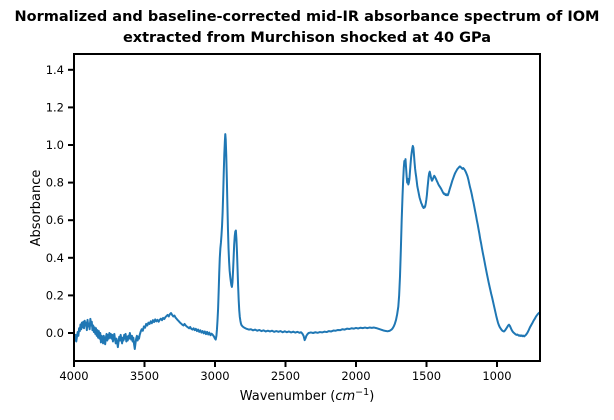 The height and width of the screenshot is (420, 614). I want to click on y-tick-label: 0.6, so click(55, 220).